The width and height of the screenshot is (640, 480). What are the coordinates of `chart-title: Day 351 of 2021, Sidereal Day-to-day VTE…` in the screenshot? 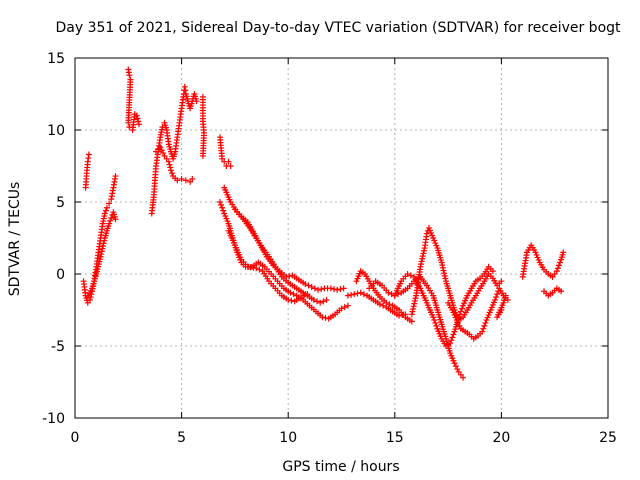 It's located at (338, 28).